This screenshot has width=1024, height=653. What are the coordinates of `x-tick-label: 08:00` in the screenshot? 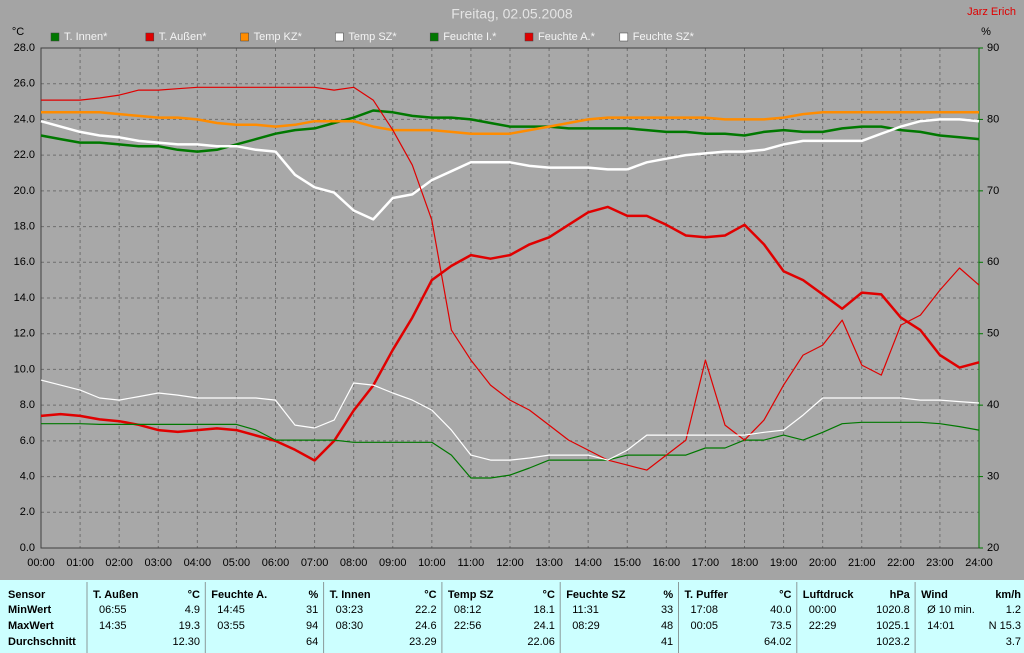 It's located at (354, 563).